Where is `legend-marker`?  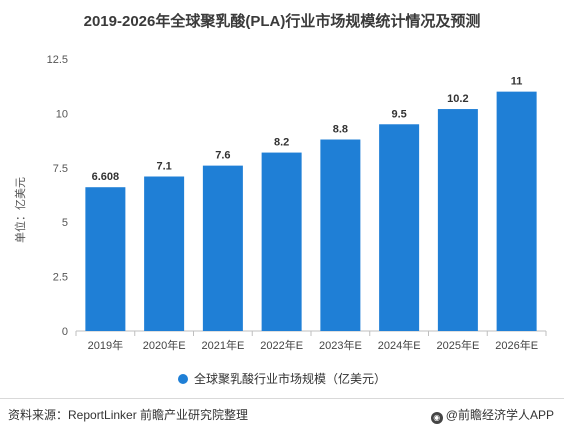 legend-marker is located at coordinates (182, 379).